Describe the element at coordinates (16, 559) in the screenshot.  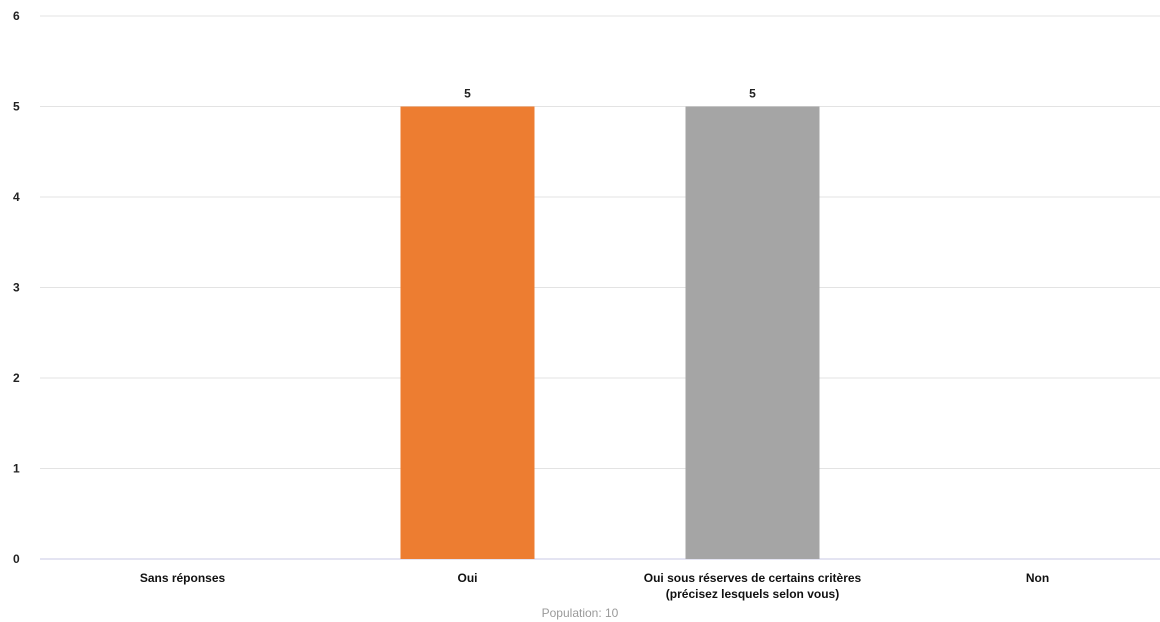
I see `y-tick-label: 0` at that location.